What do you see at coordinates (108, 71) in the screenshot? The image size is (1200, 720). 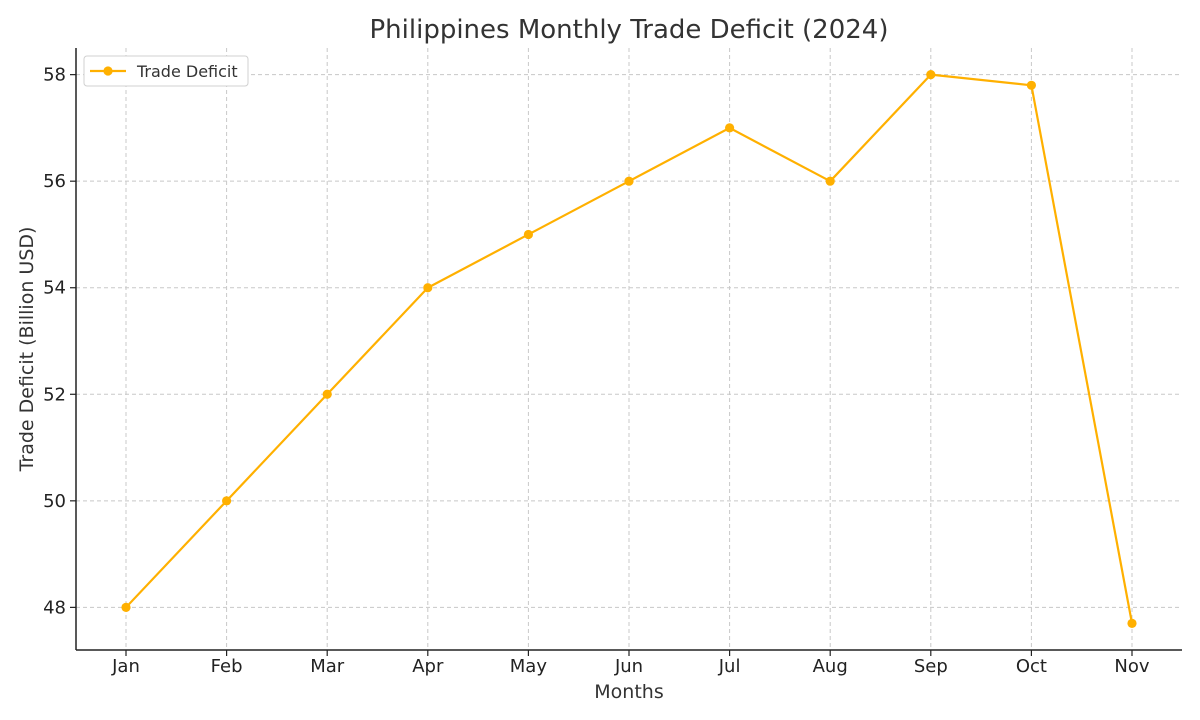 I see `legend-marker-swatch` at bounding box center [108, 71].